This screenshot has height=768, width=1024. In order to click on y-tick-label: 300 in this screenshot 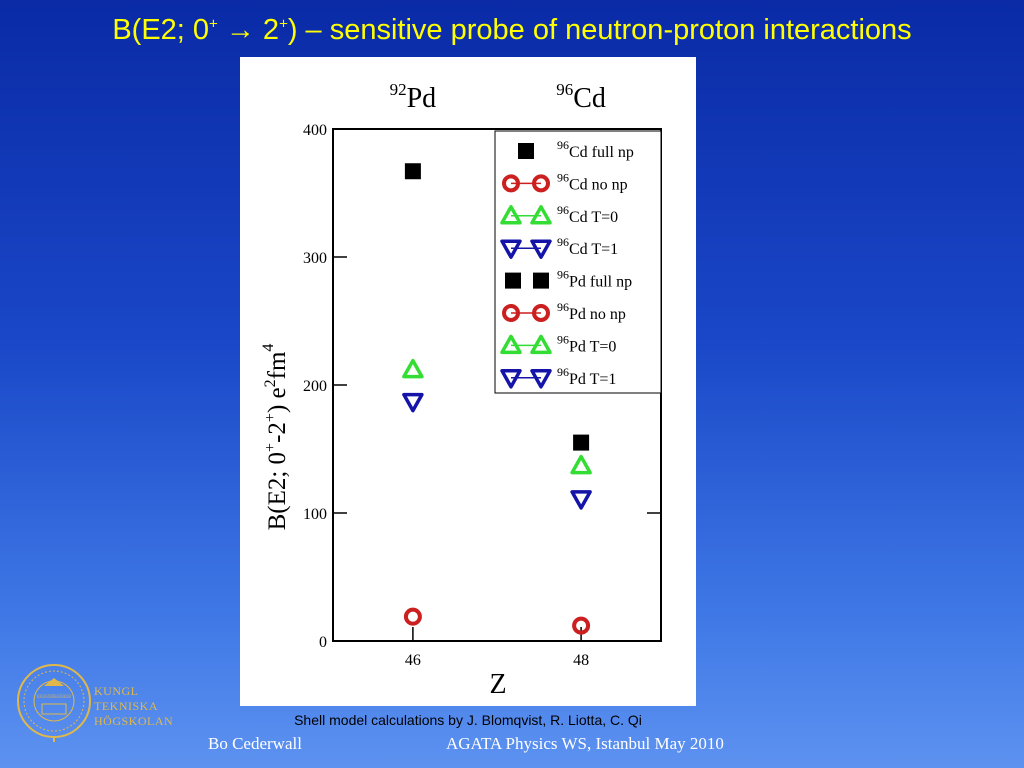, I will do `click(315, 258)`.